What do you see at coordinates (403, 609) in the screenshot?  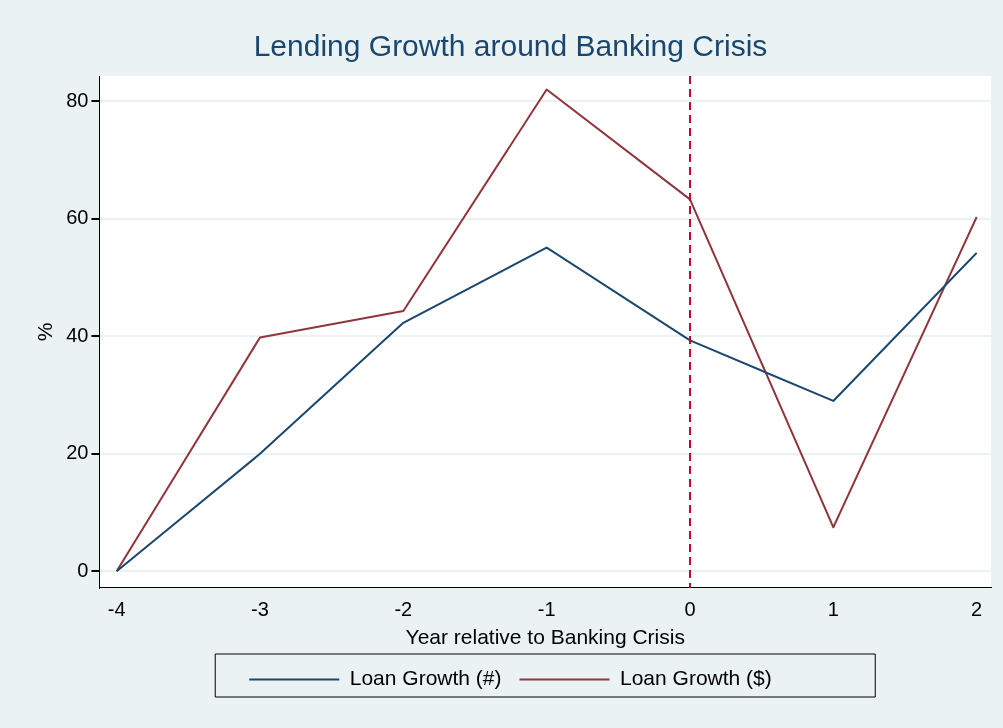 I see `x-tick-label: -2` at bounding box center [403, 609].